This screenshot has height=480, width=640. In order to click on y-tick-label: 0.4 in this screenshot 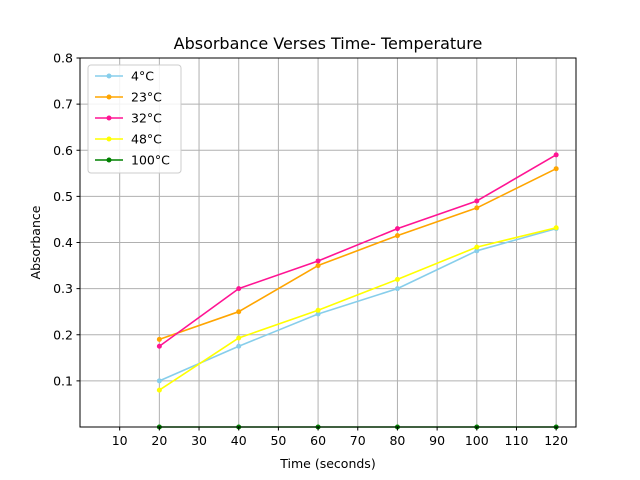, I will do `click(63, 242)`.